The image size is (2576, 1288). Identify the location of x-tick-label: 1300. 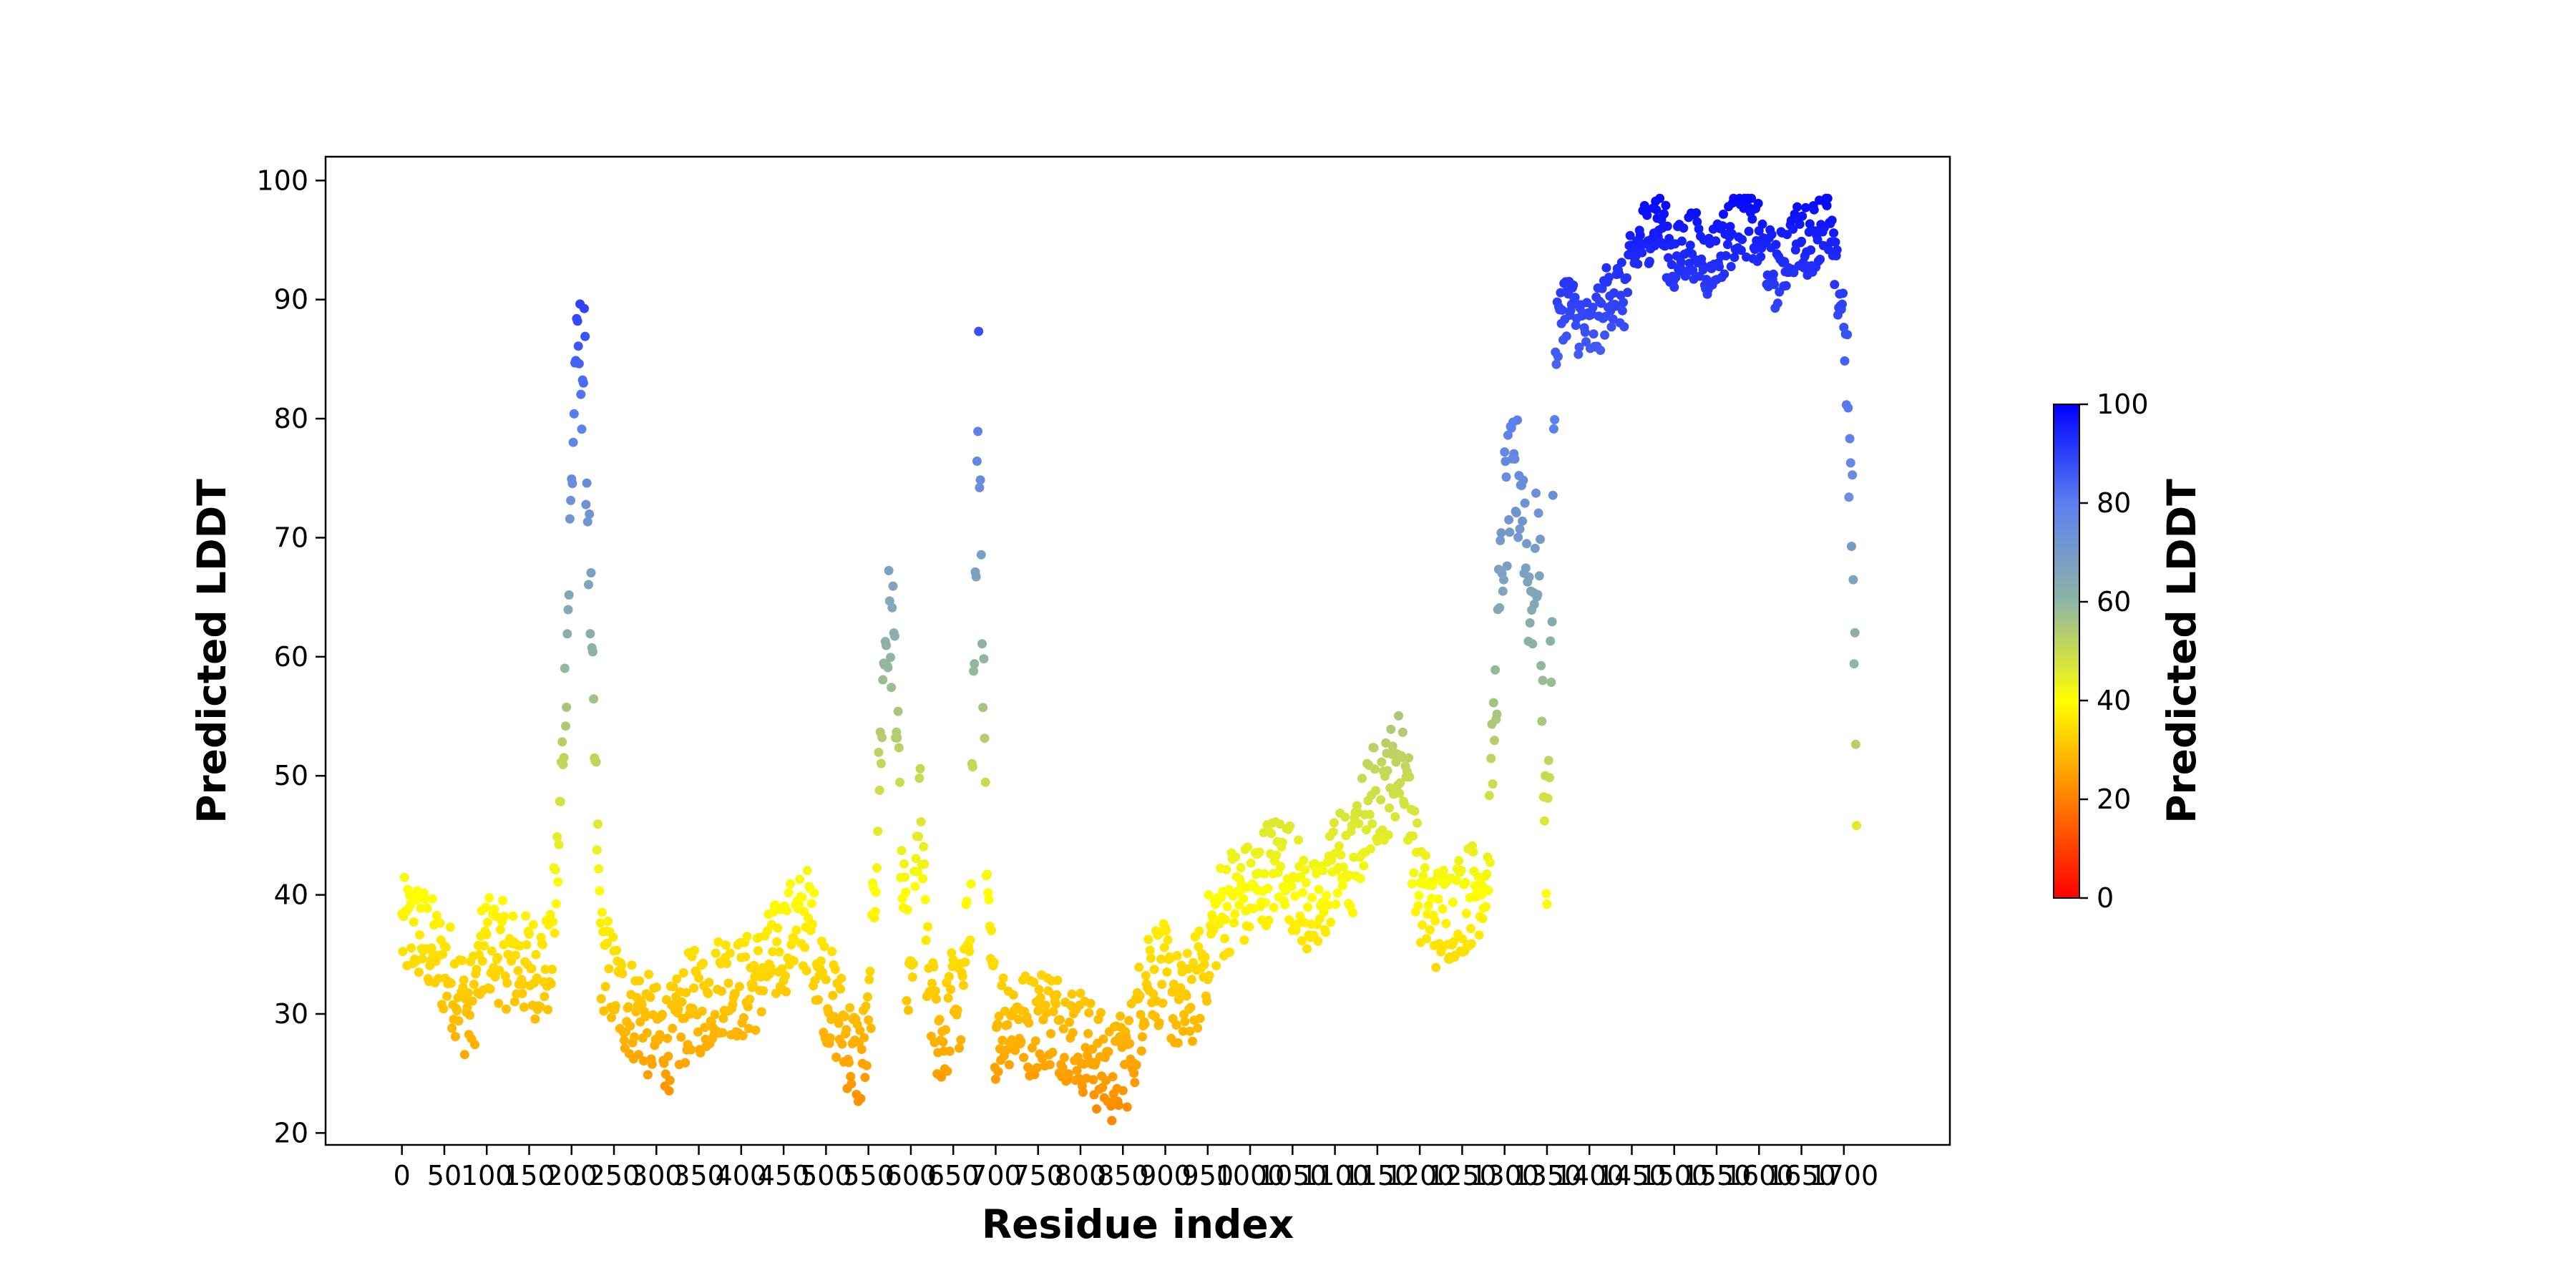
(1504, 1175).